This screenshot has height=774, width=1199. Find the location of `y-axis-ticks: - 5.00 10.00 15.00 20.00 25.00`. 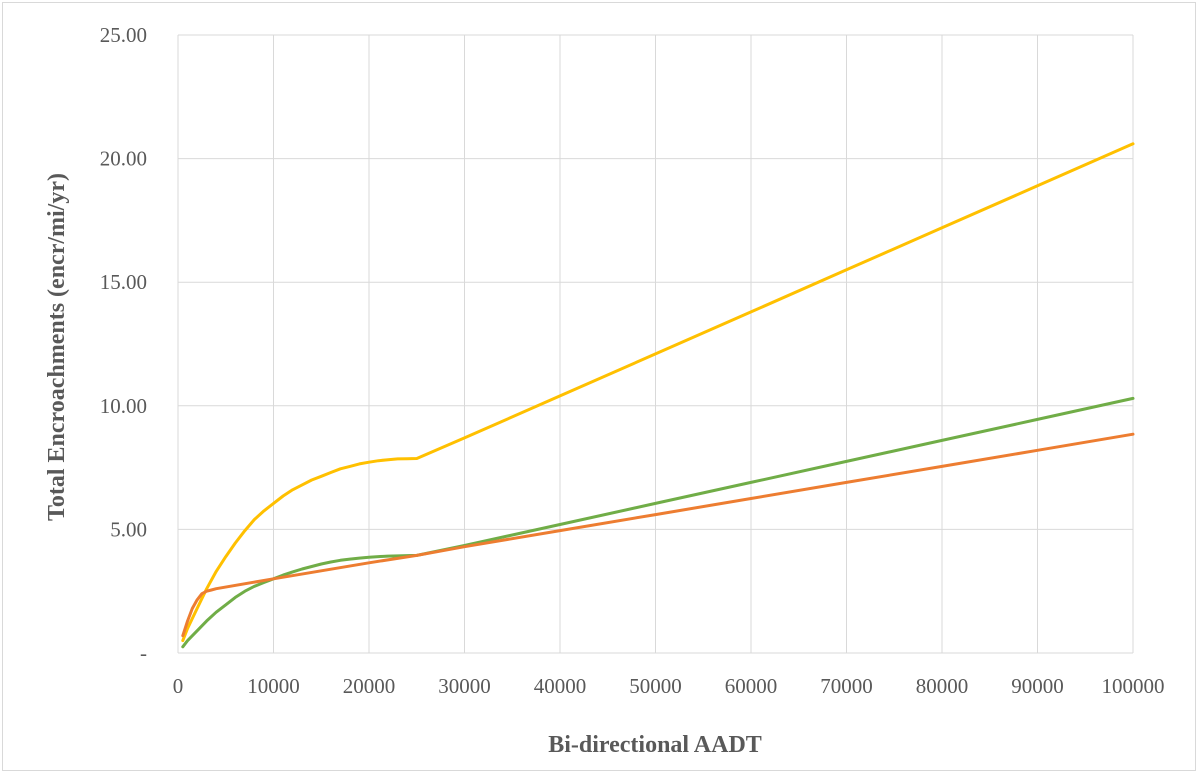

y-axis-ticks: - 5.00 10.00 15.00 20.00 25.00 is located at coordinates (123, 344).